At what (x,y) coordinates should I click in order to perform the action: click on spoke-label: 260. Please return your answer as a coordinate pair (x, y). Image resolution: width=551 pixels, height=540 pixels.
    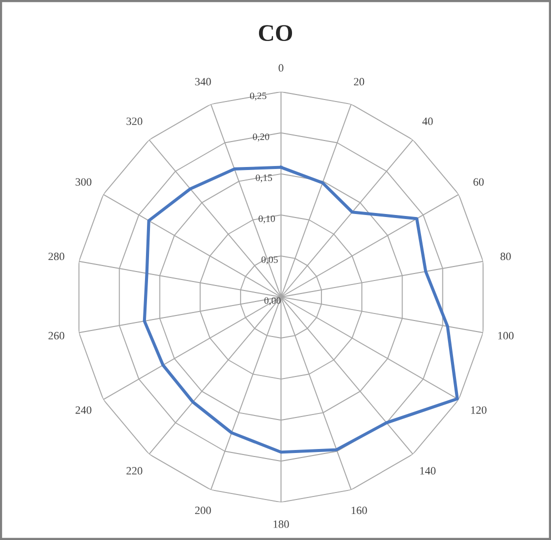
    Looking at the image, I should click on (56, 336).